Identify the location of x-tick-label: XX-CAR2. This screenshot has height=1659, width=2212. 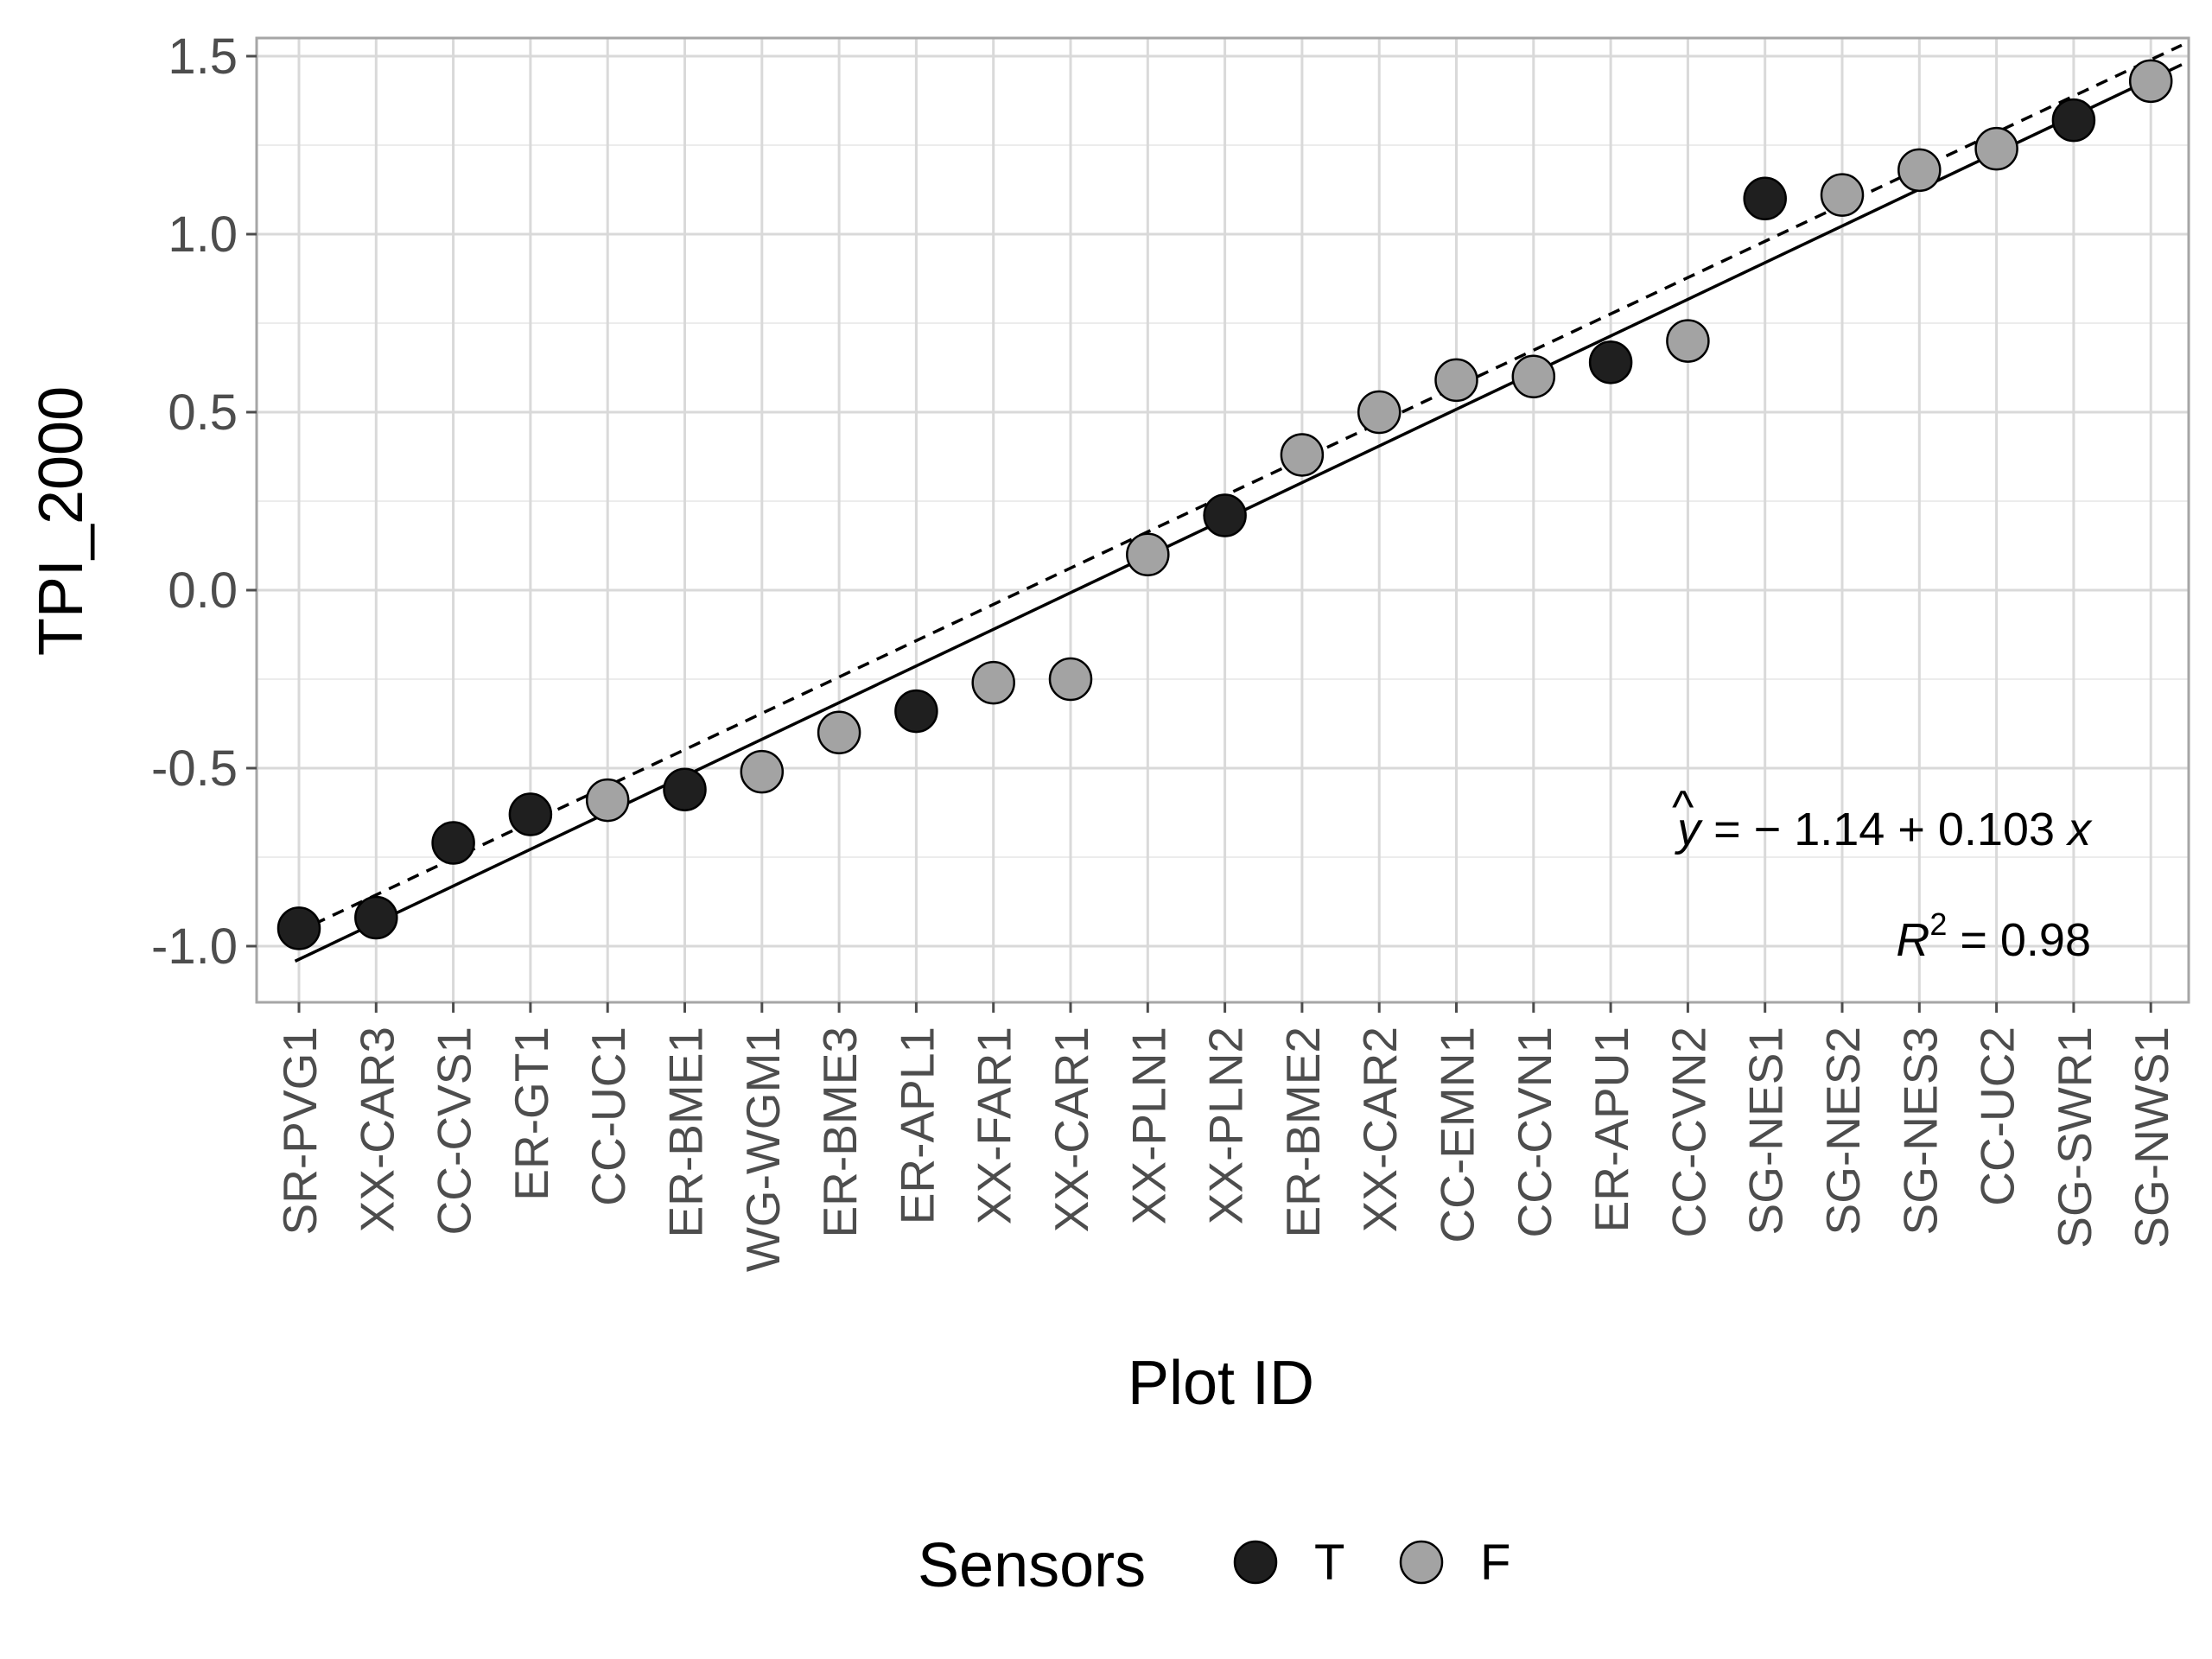
(1380, 1129).